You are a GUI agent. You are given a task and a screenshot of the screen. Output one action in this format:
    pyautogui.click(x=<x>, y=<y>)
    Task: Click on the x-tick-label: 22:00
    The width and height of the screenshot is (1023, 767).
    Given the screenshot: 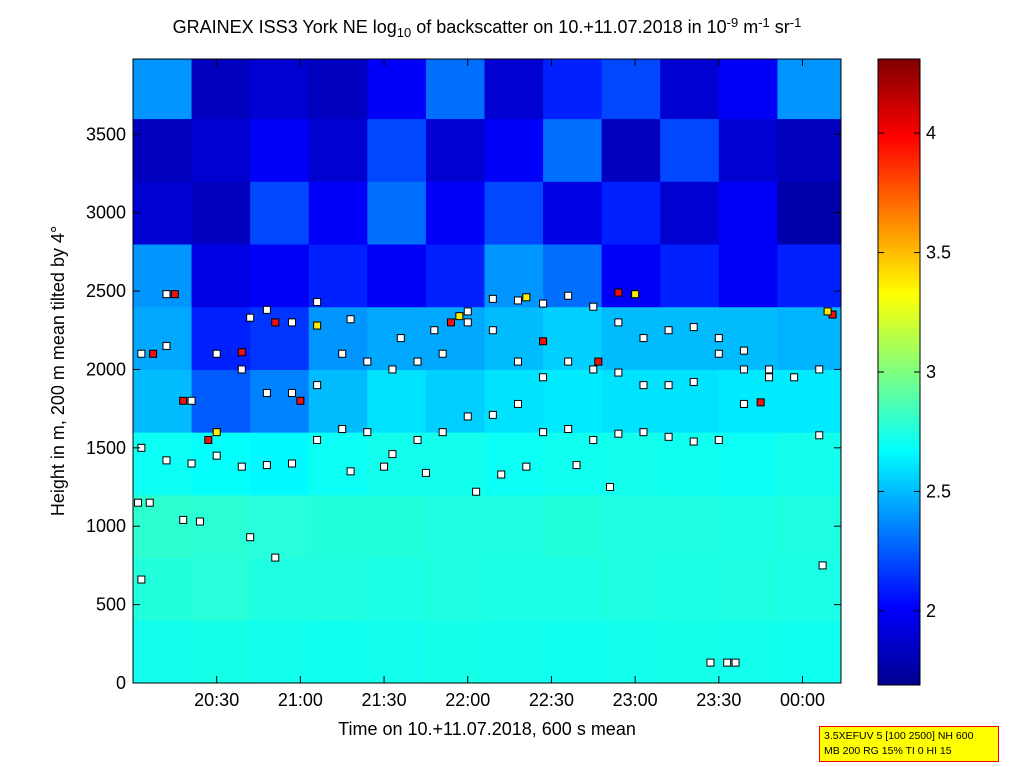 What is the action you would take?
    pyautogui.click(x=467, y=700)
    